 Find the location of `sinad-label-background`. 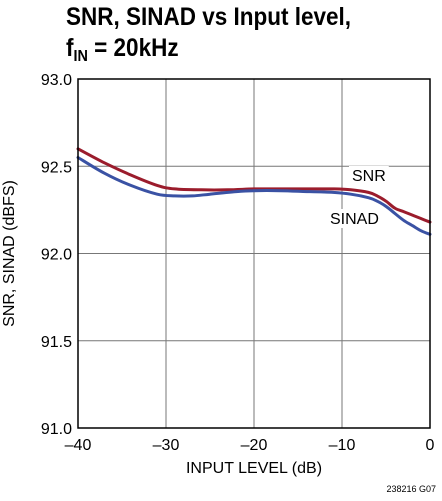

sinad-label-background is located at coordinates (354, 218).